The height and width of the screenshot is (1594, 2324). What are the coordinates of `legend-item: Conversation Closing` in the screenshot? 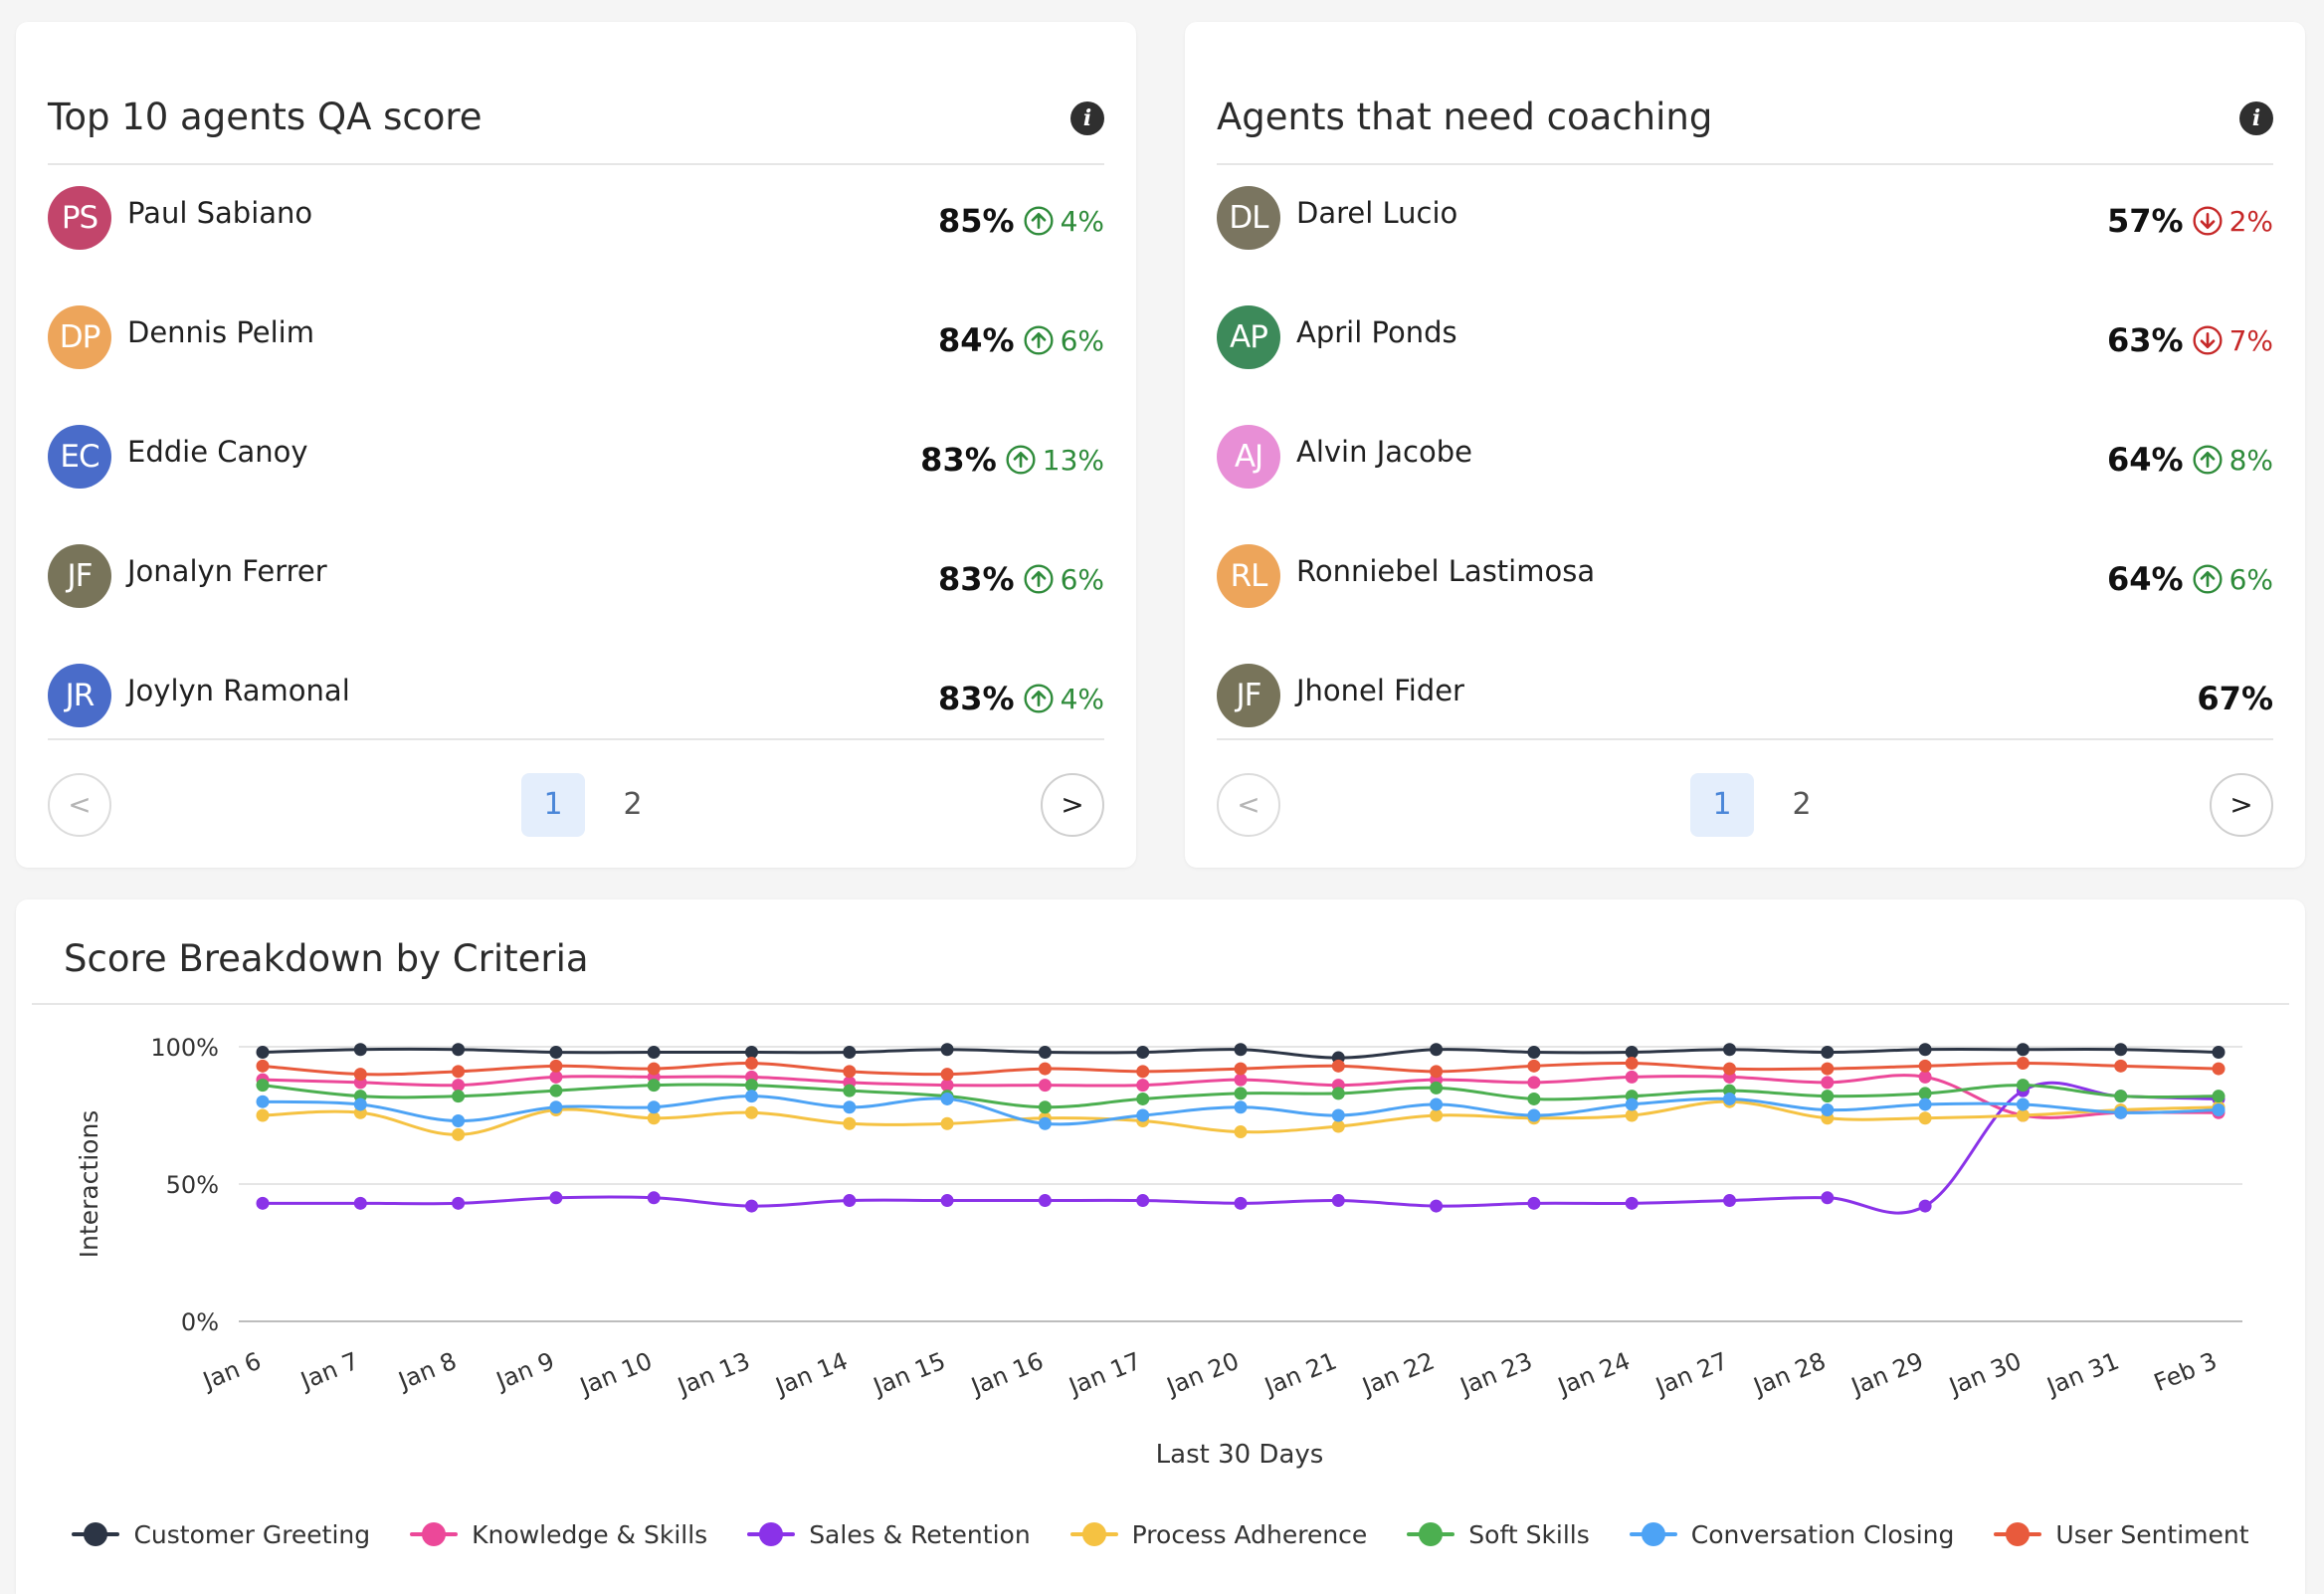 It's located at (1792, 1534).